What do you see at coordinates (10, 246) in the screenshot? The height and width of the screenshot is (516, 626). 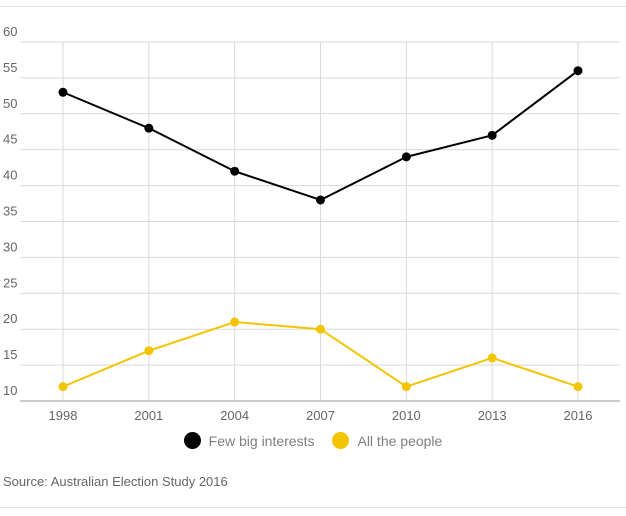 I see `y-tick-label: 30` at bounding box center [10, 246].